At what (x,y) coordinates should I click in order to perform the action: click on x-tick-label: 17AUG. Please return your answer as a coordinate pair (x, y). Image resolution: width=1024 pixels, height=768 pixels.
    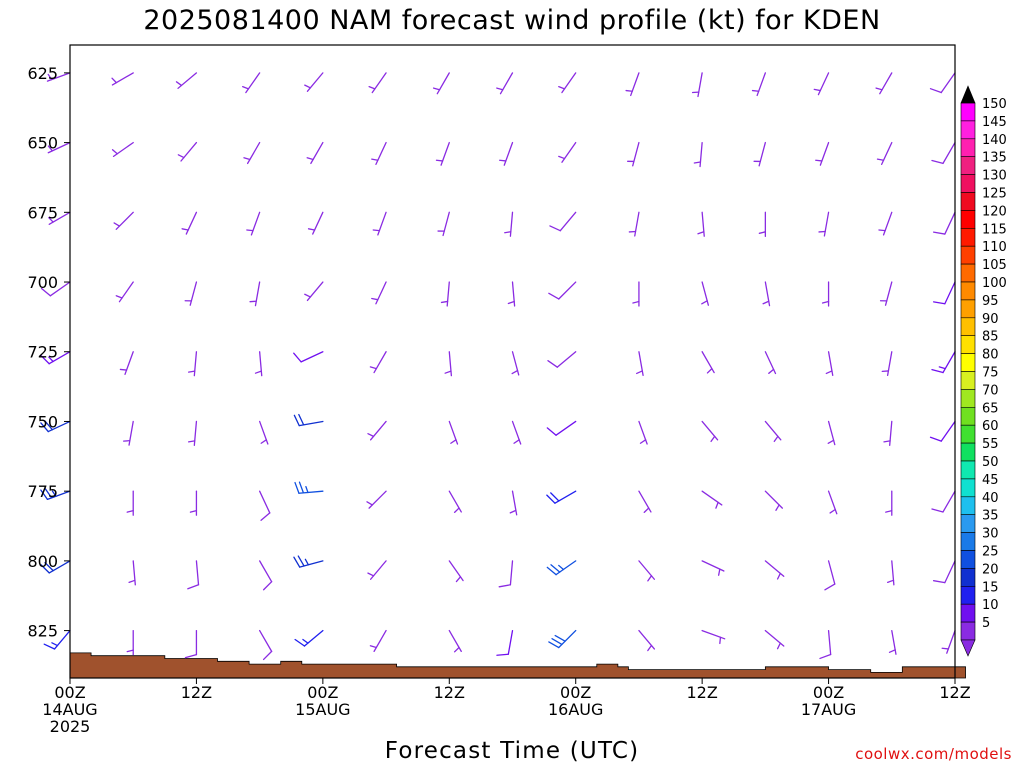
    Looking at the image, I should click on (828, 709).